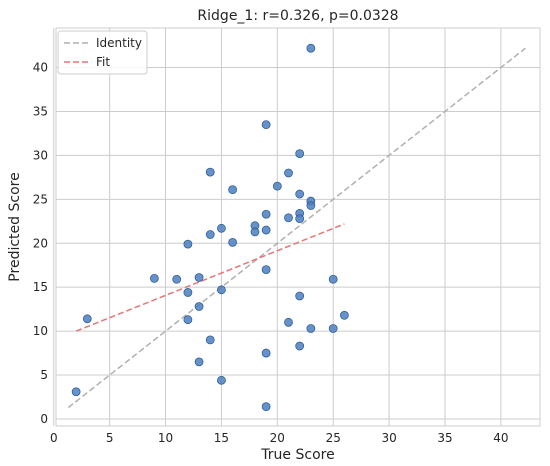 The width and height of the screenshot is (550, 466). What do you see at coordinates (444, 438) in the screenshot?
I see `x-tick-label: 35` at bounding box center [444, 438].